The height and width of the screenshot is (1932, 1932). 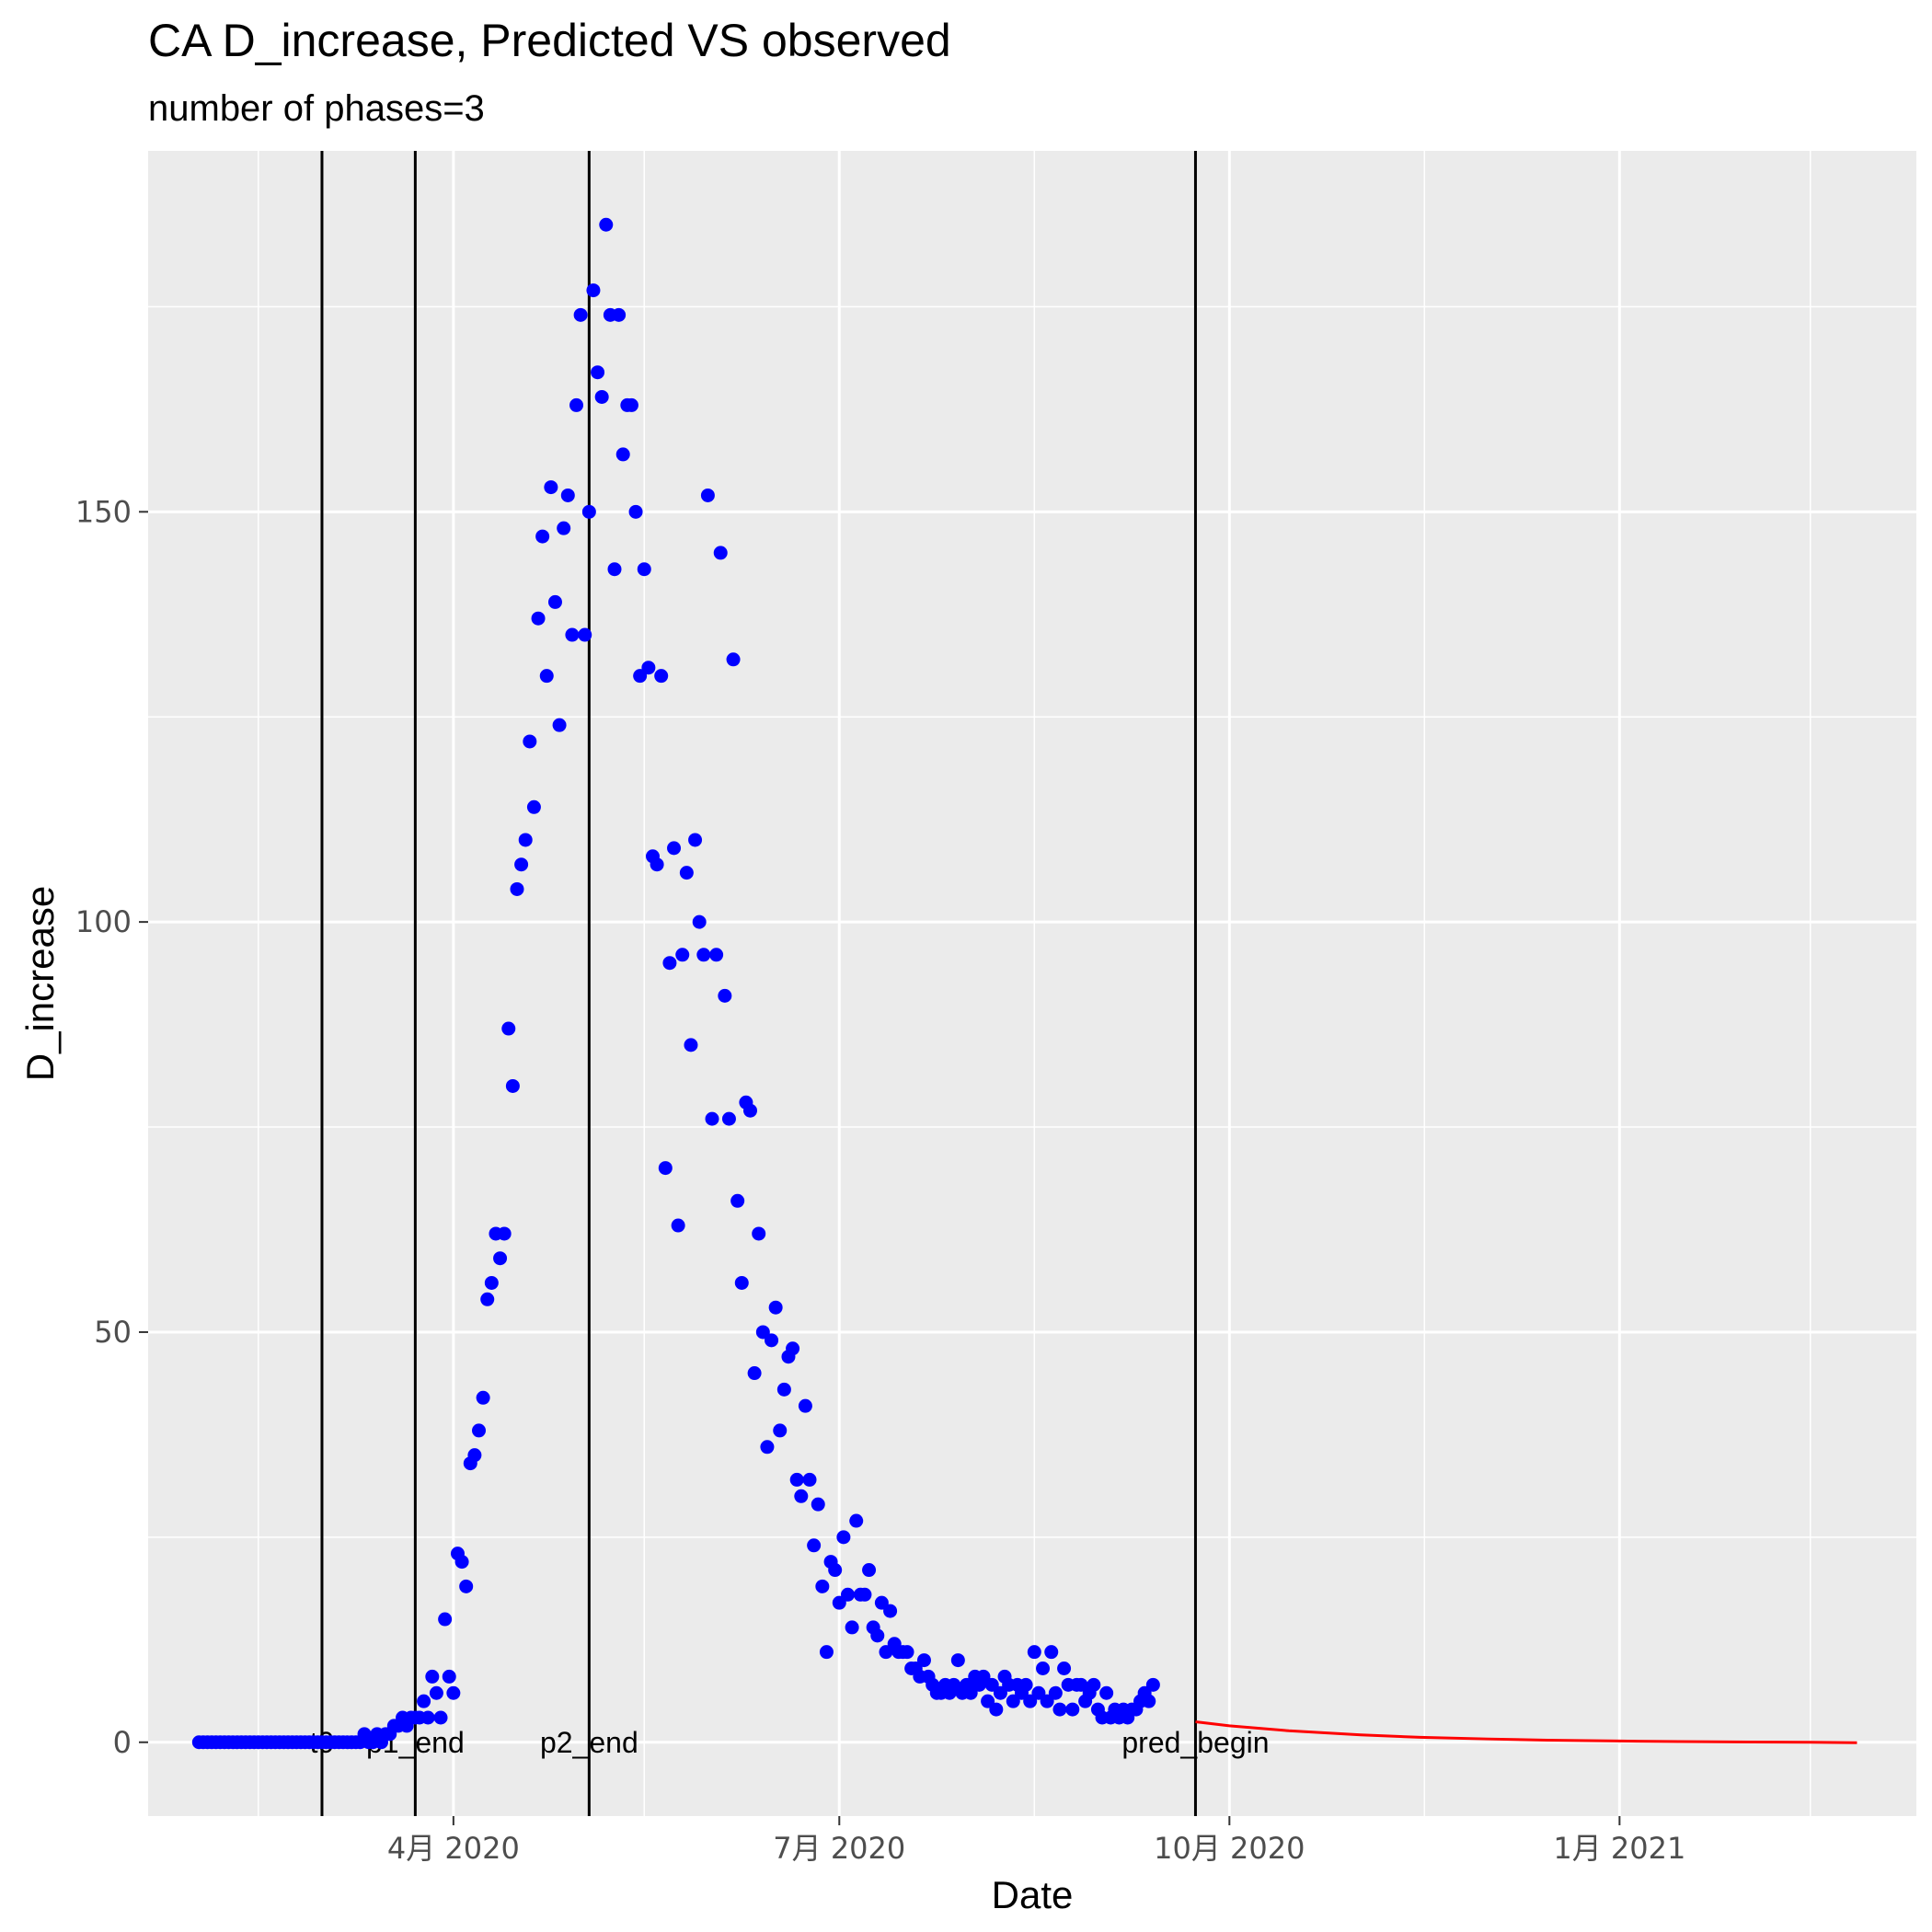 I want to click on y-tick-label: 150, so click(x=103, y=511).